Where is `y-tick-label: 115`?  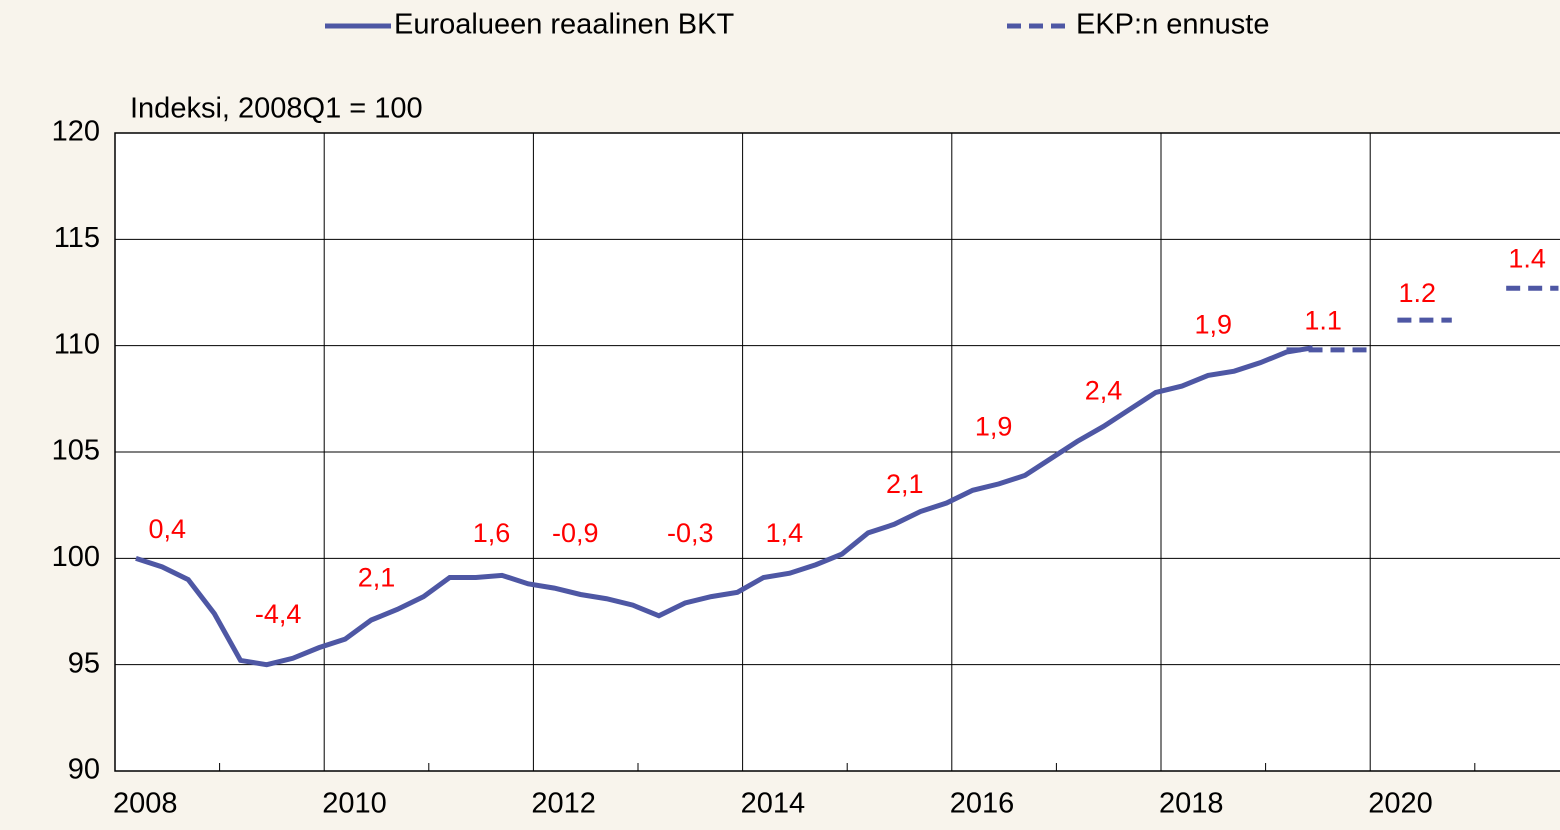 y-tick-label: 115 is located at coordinates (77, 238).